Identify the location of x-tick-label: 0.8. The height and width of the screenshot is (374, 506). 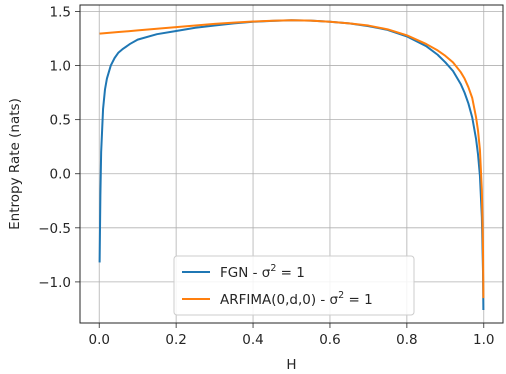
(406, 340).